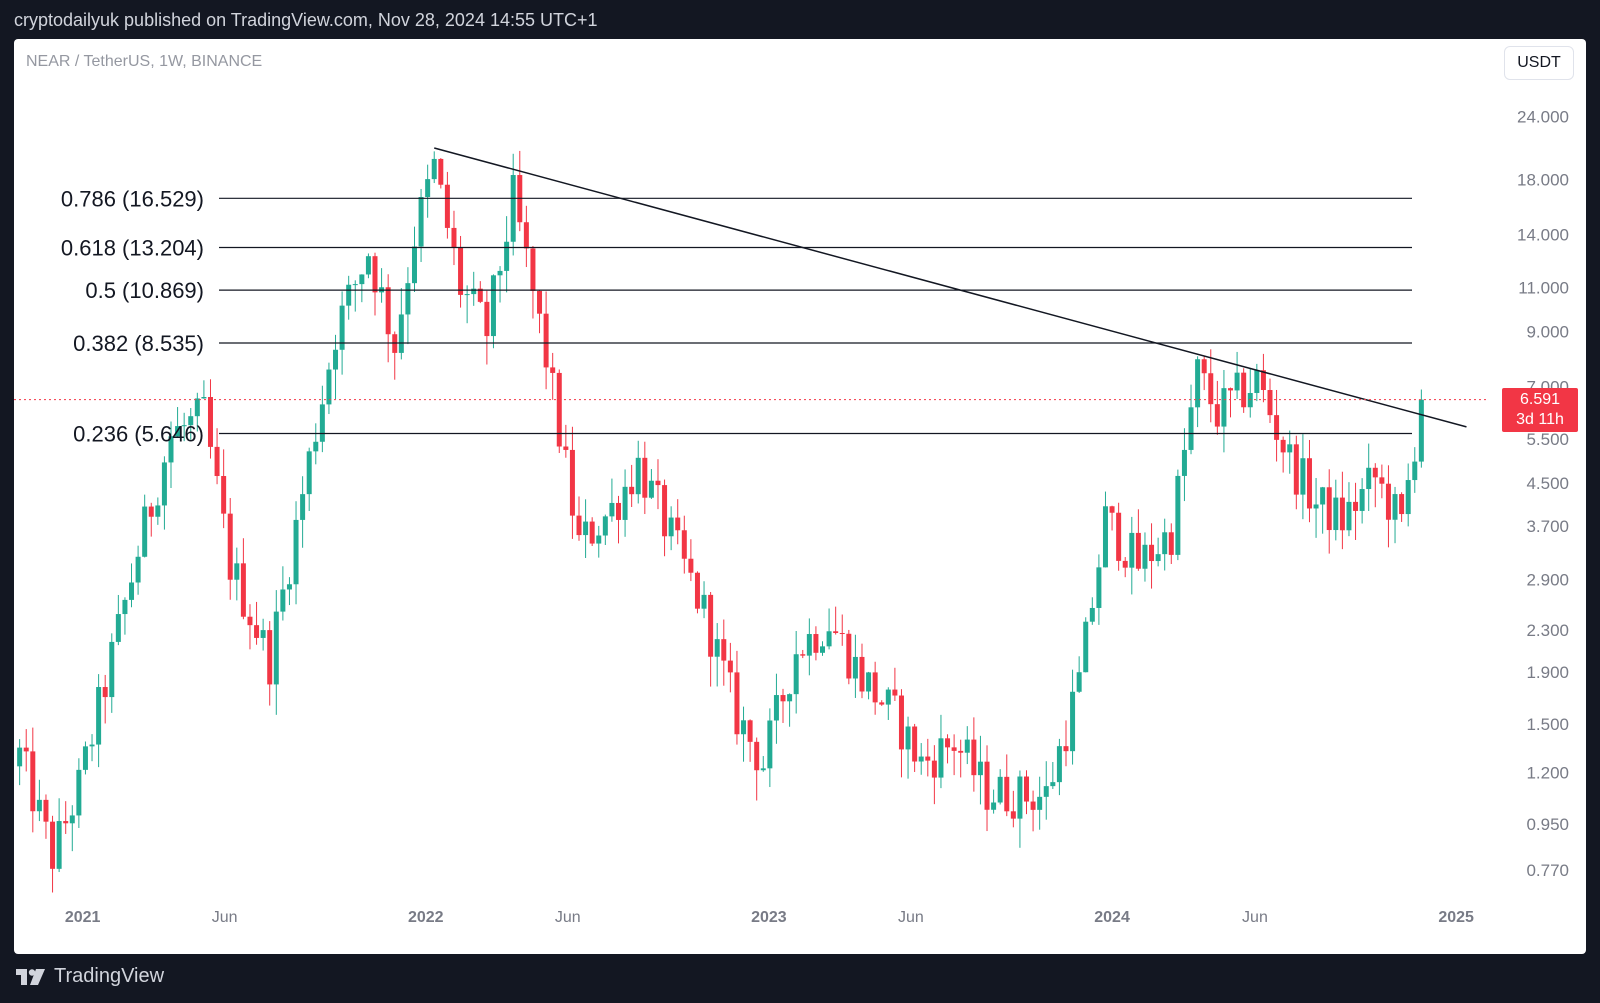  What do you see at coordinates (1543, 117) in the screenshot?
I see `y-tick-label: 24.000` at bounding box center [1543, 117].